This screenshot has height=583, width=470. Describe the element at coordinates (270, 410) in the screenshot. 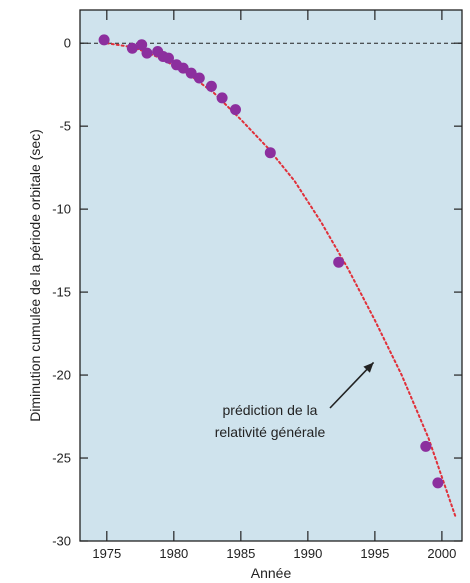

I see `annotation-line-1: prédiction de la` at that location.